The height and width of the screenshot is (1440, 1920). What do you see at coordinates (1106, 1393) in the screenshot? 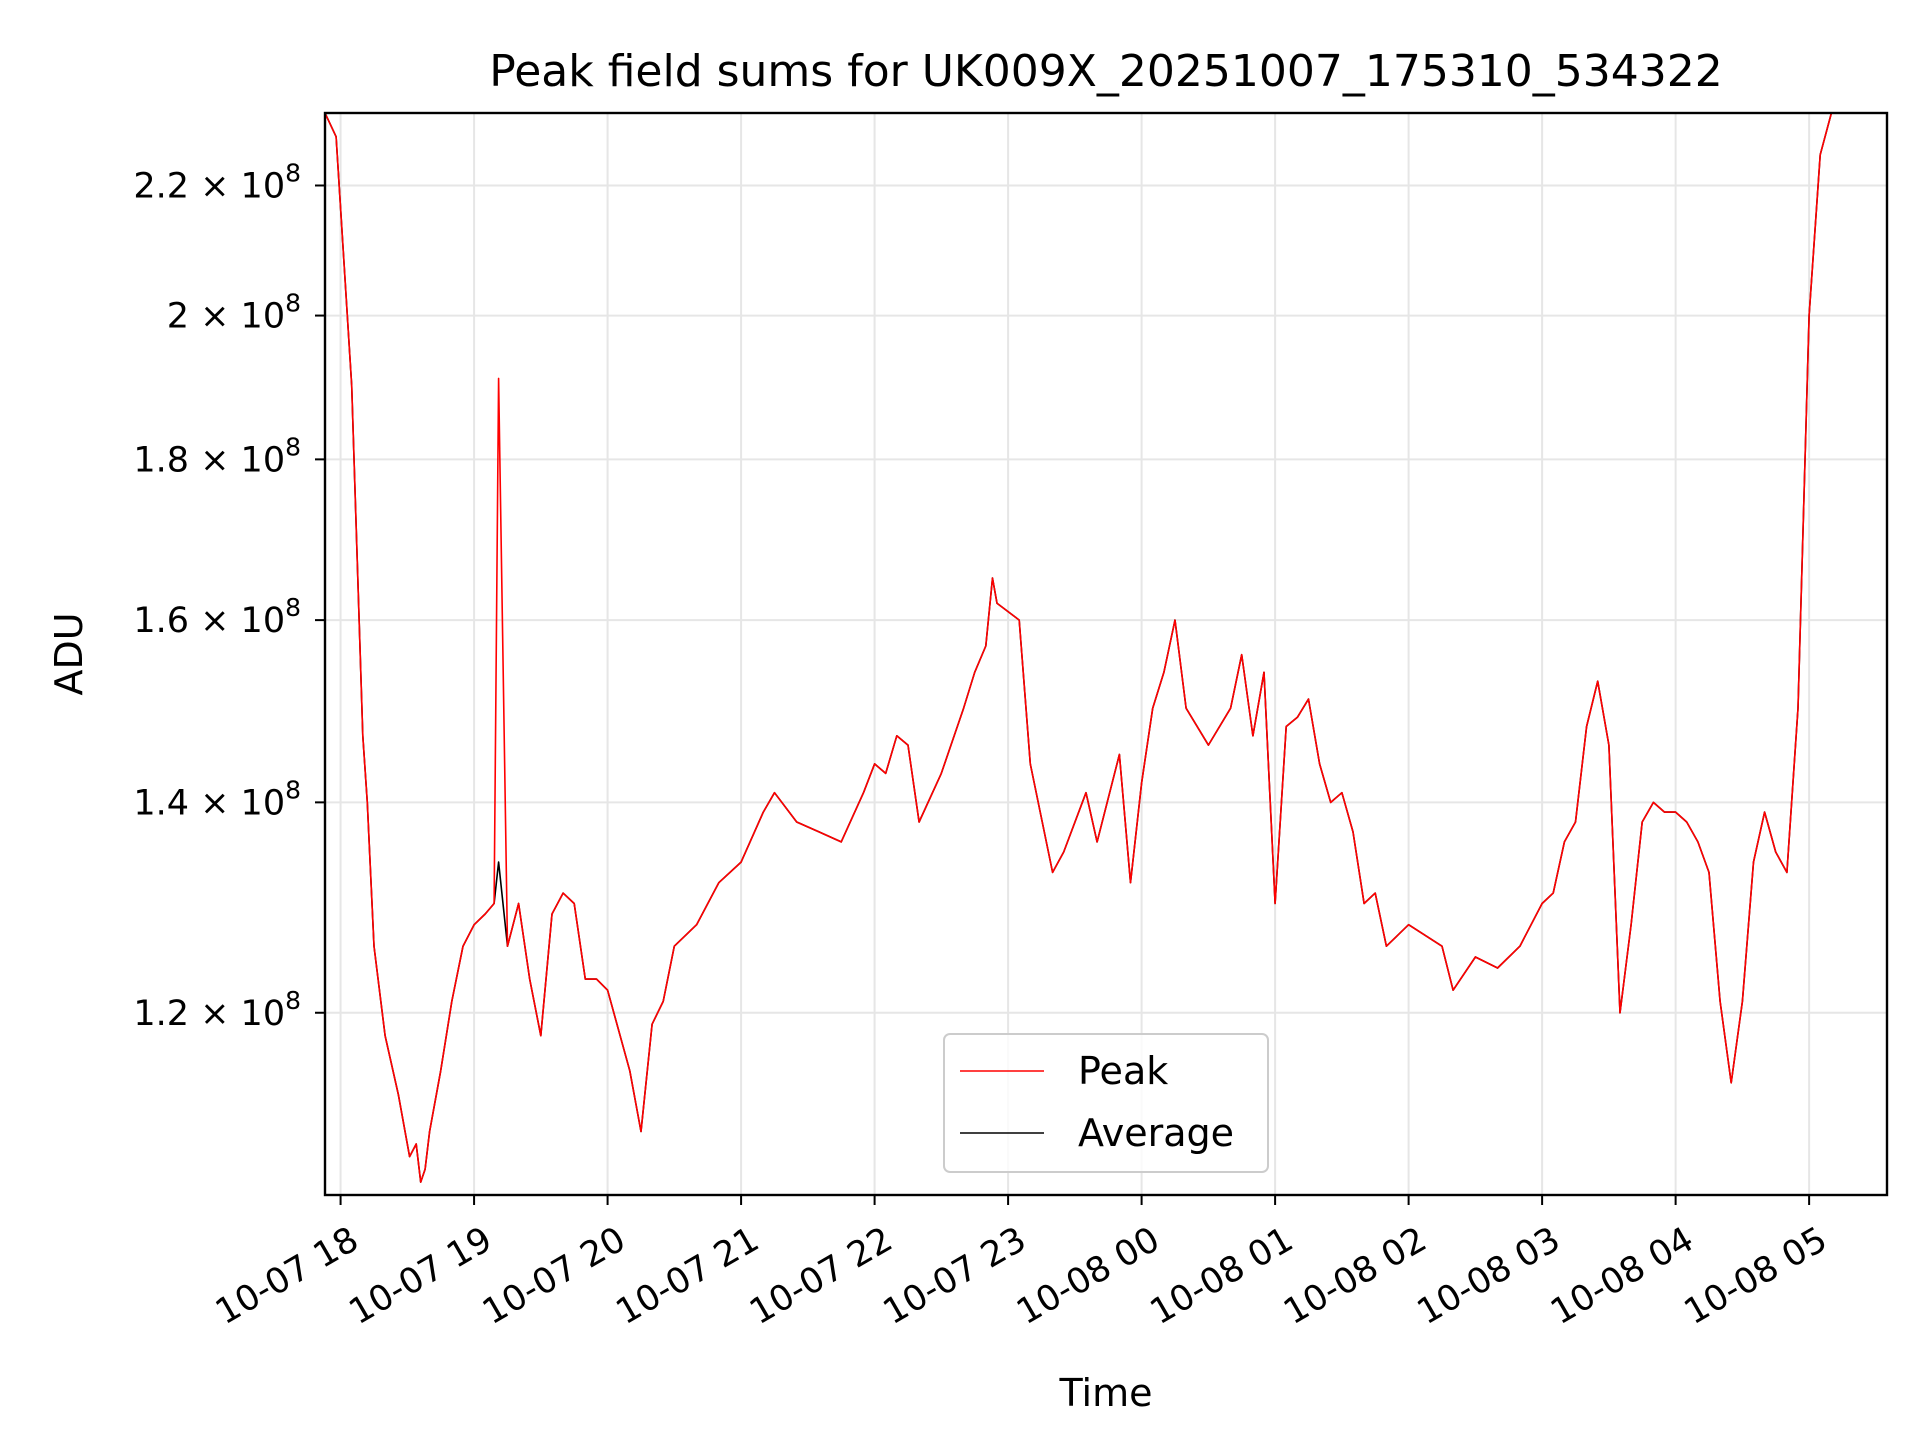
I see `x-axis-label: Time` at bounding box center [1106, 1393].